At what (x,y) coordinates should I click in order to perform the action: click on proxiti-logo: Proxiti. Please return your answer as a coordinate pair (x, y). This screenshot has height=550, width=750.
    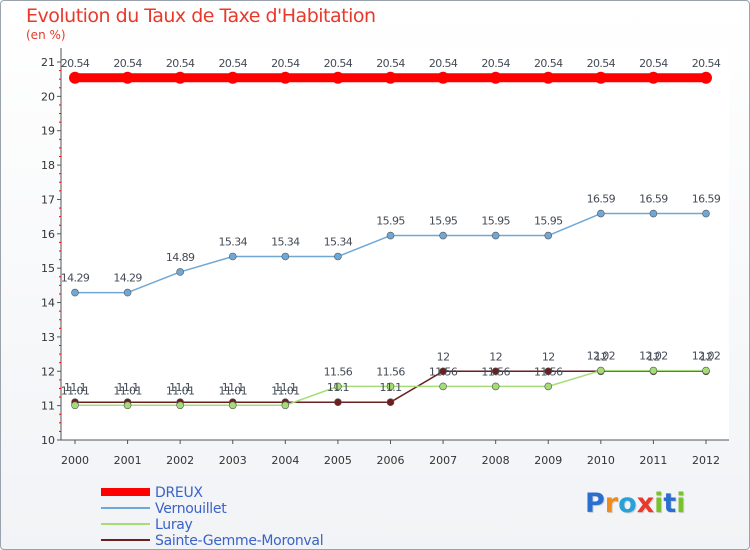
    Looking at the image, I should click on (635, 503).